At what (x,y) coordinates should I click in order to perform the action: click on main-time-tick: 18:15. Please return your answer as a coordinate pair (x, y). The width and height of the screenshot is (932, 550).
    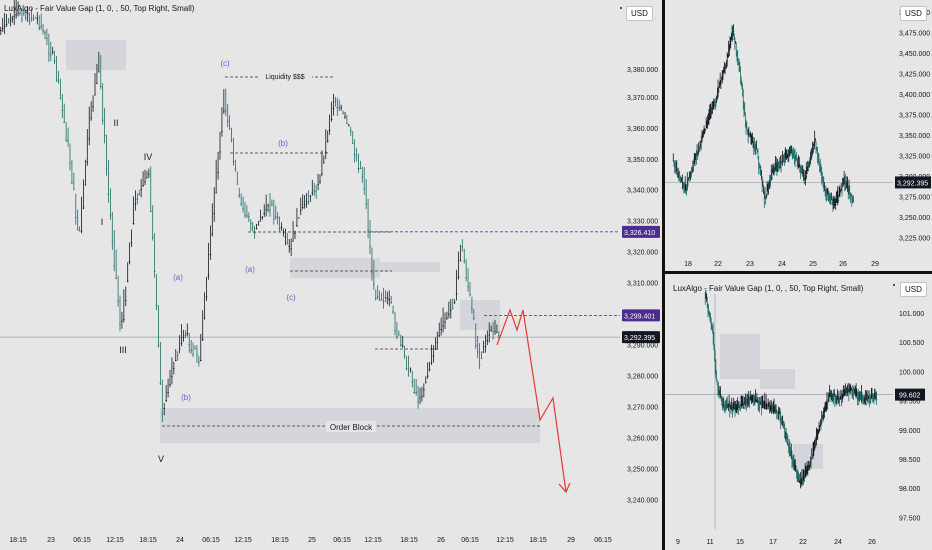
    Looking at the image, I should click on (280, 540).